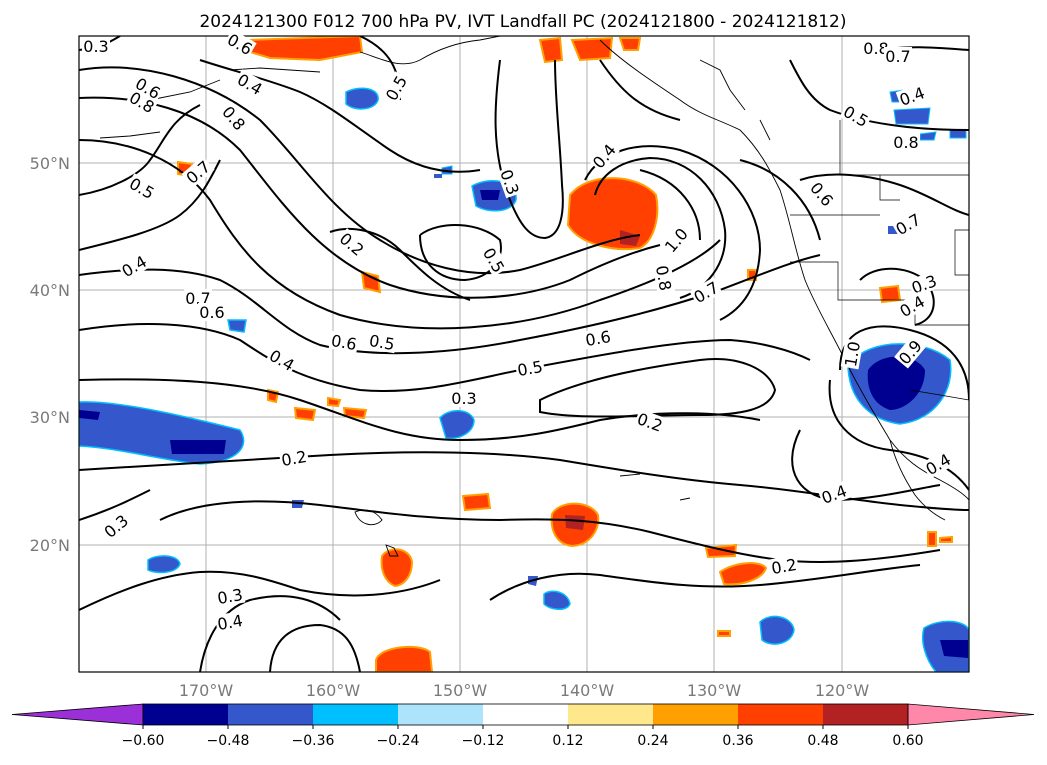 The width and height of the screenshot is (1047, 765). I want to click on political-borders, so click(879, 260).